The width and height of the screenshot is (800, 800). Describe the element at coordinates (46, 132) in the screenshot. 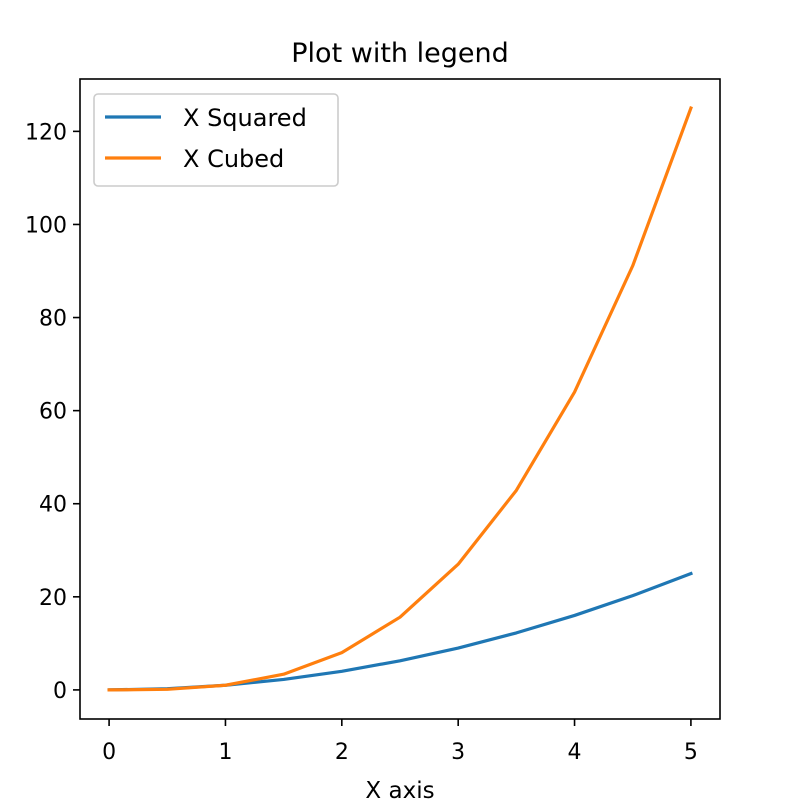

I see `y-tick-label-6: 120` at that location.